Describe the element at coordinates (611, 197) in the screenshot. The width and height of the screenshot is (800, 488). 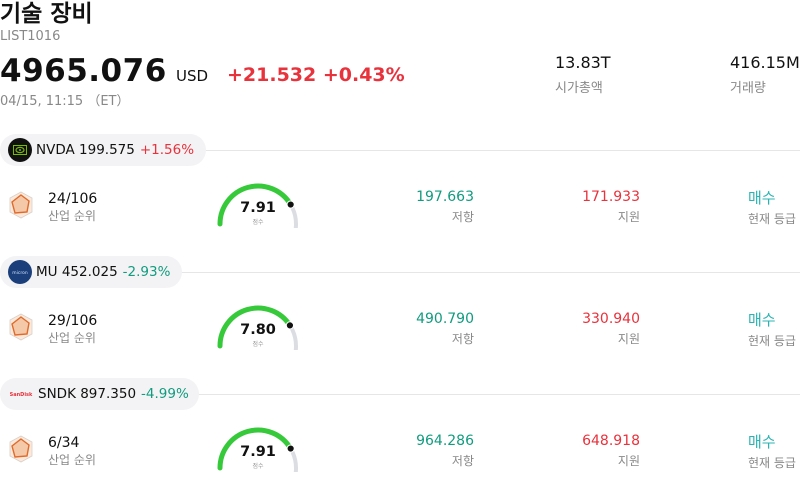
I see `support-value: 171.933` at that location.